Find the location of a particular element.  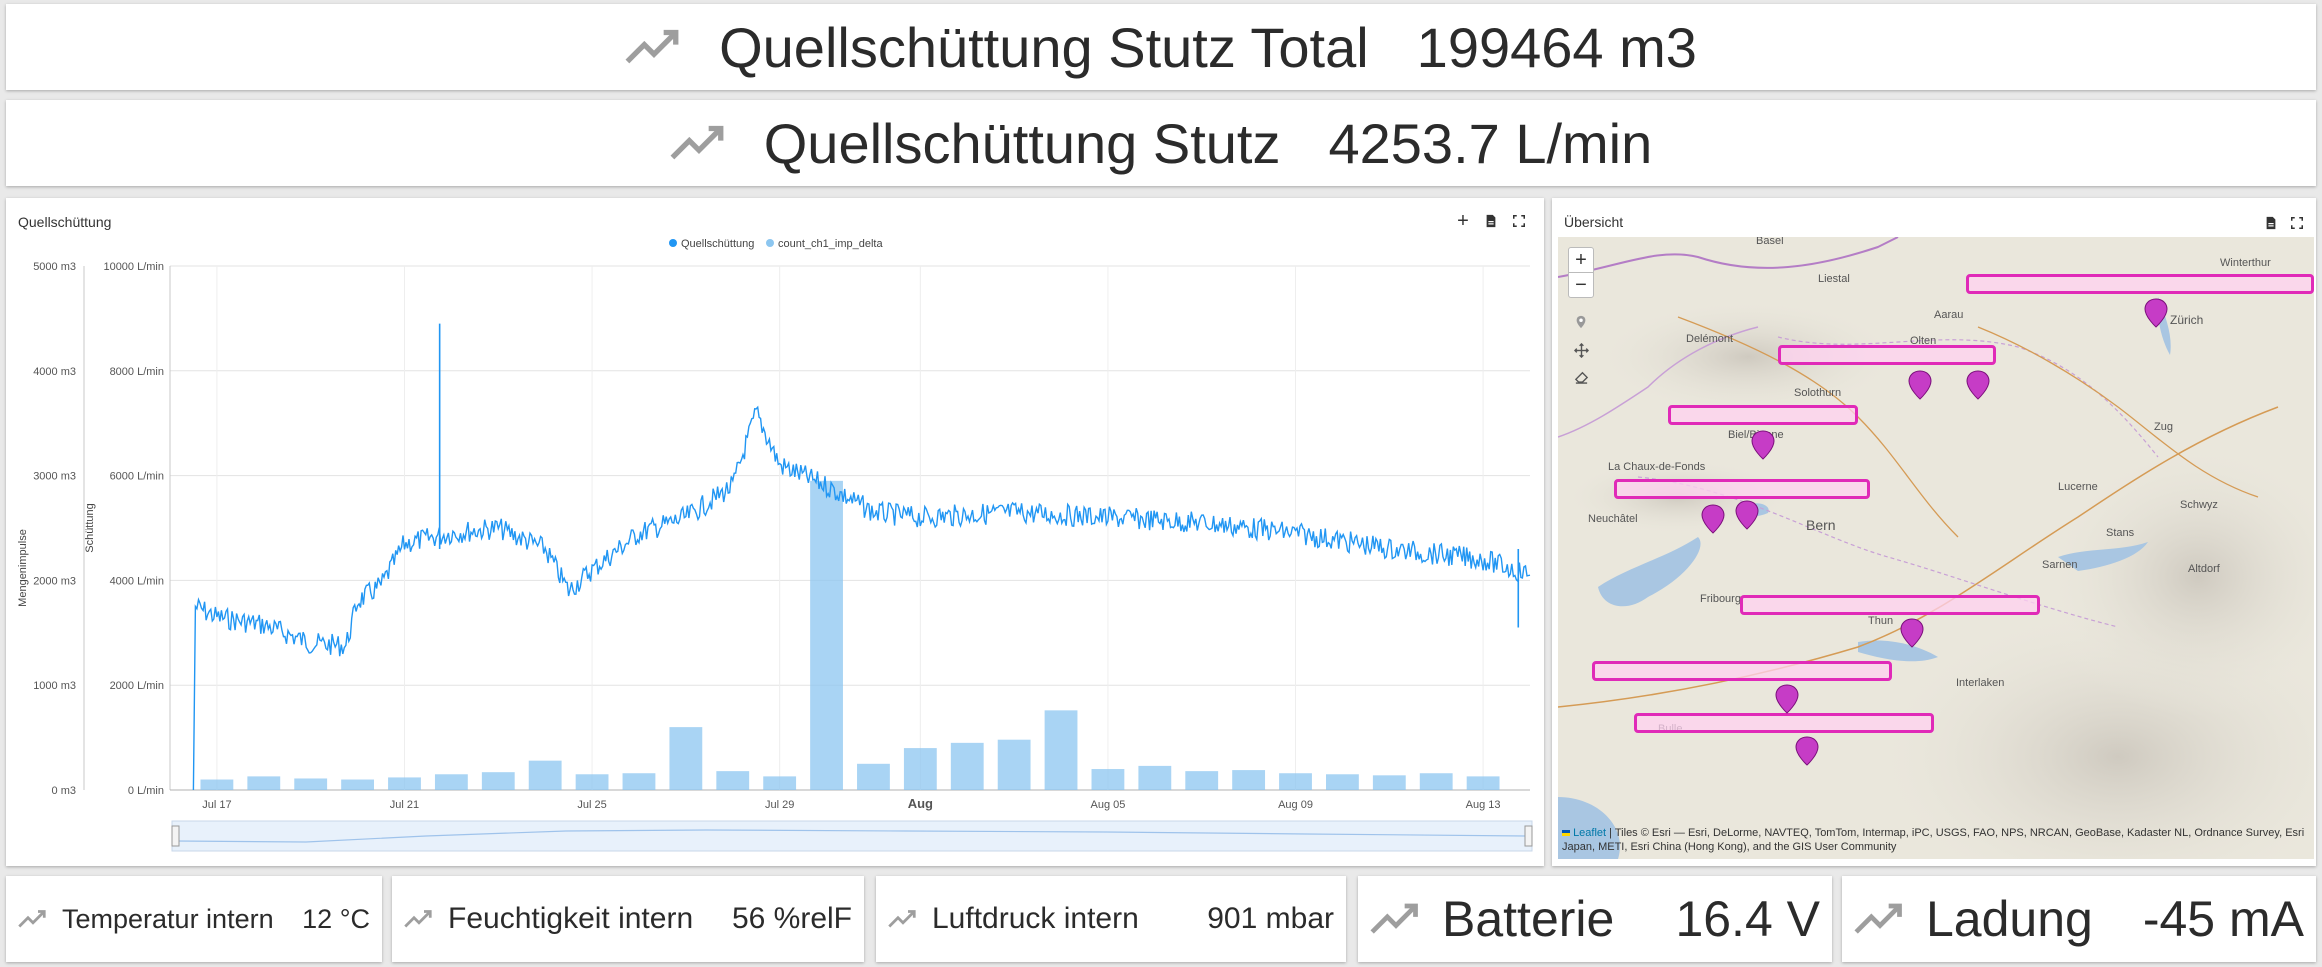

city-label: Thun is located at coordinates (1881, 621).